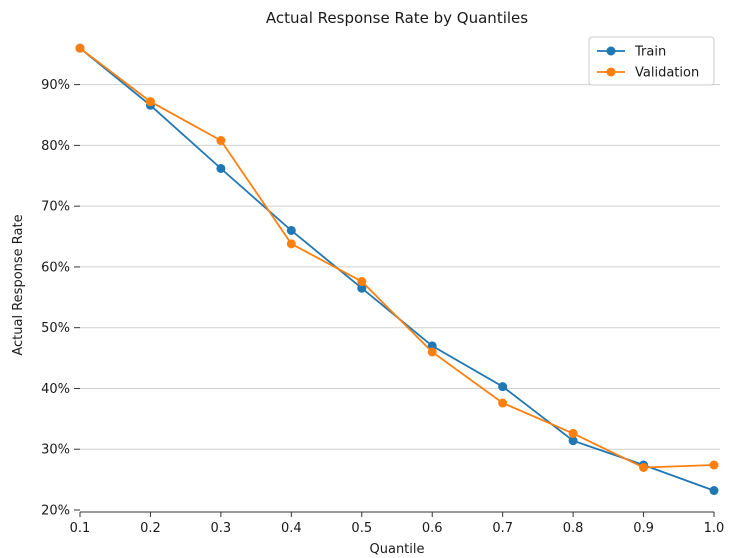  Describe the element at coordinates (55, 450) in the screenshot. I see `y-tick-label: 30%` at that location.